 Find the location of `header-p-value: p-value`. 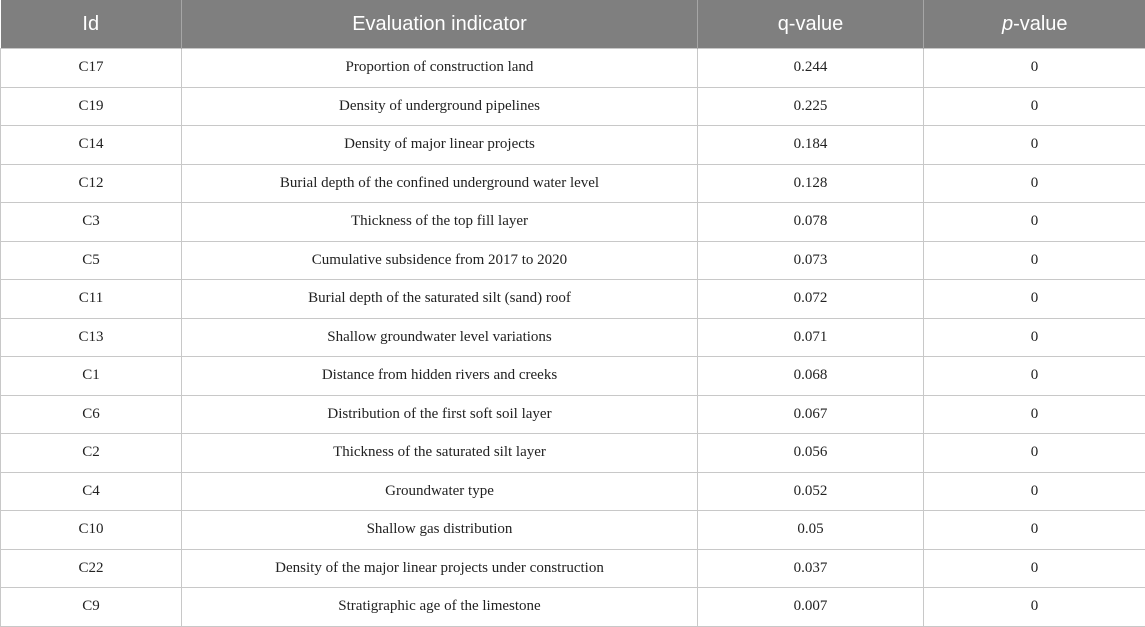

header-p-value: p-value is located at coordinates (1034, 24).